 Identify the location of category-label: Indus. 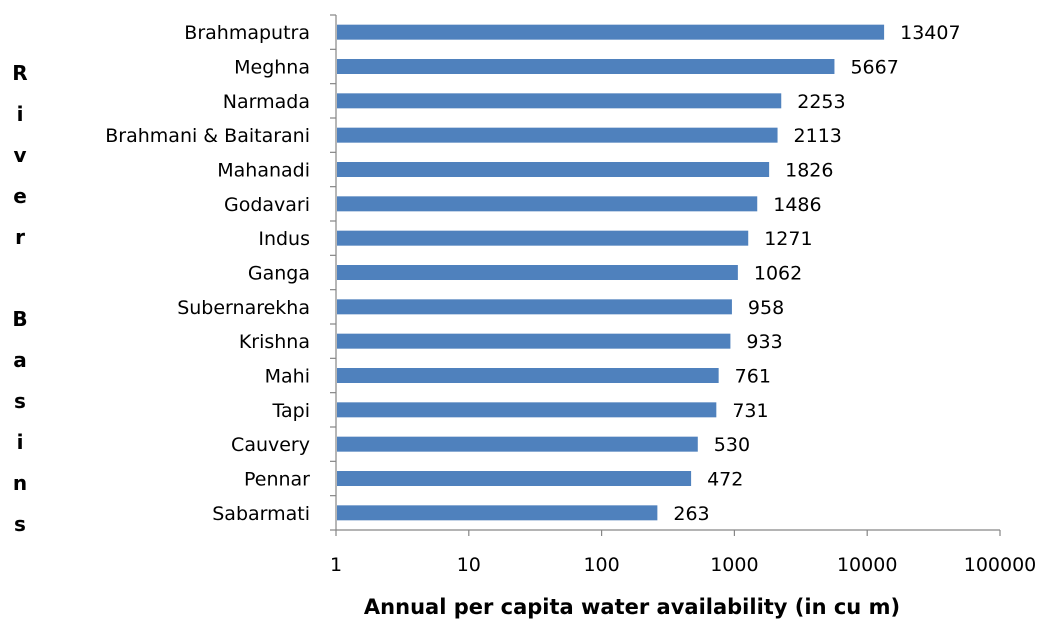
(284, 239).